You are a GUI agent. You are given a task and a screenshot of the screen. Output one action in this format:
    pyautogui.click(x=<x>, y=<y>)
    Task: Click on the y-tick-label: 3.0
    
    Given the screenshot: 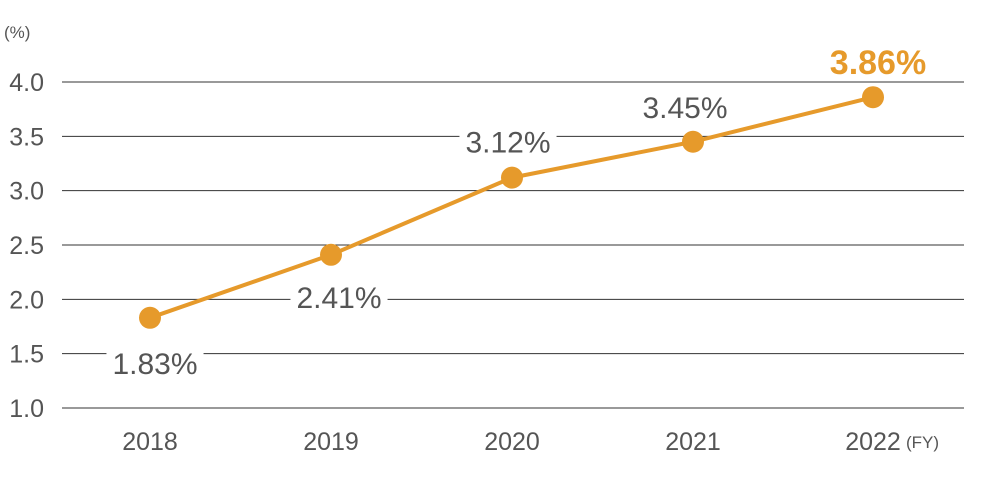 What is the action you would take?
    pyautogui.click(x=26, y=192)
    